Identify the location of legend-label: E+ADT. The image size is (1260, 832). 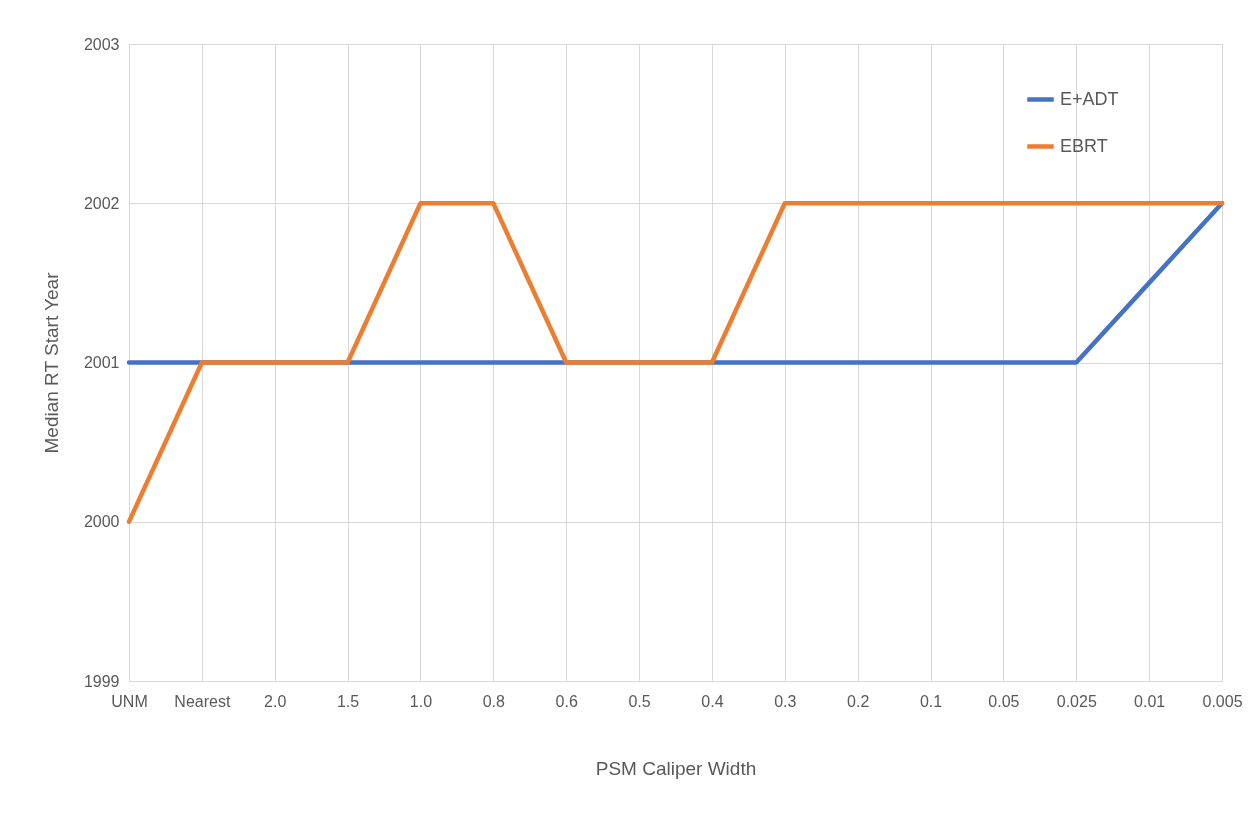
(1089, 98).